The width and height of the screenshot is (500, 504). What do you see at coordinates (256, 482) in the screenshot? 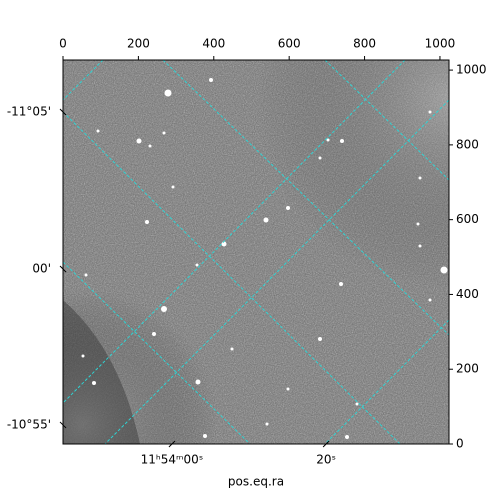
I see `x-axis-label: pos.eq.ra` at bounding box center [256, 482].